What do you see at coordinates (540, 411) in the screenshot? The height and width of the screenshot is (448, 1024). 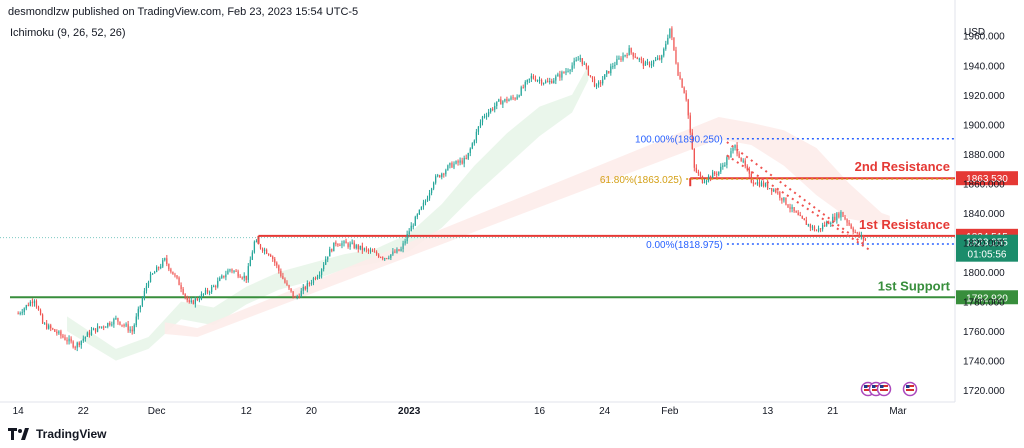 I see `time-tick-label: 16` at bounding box center [540, 411].